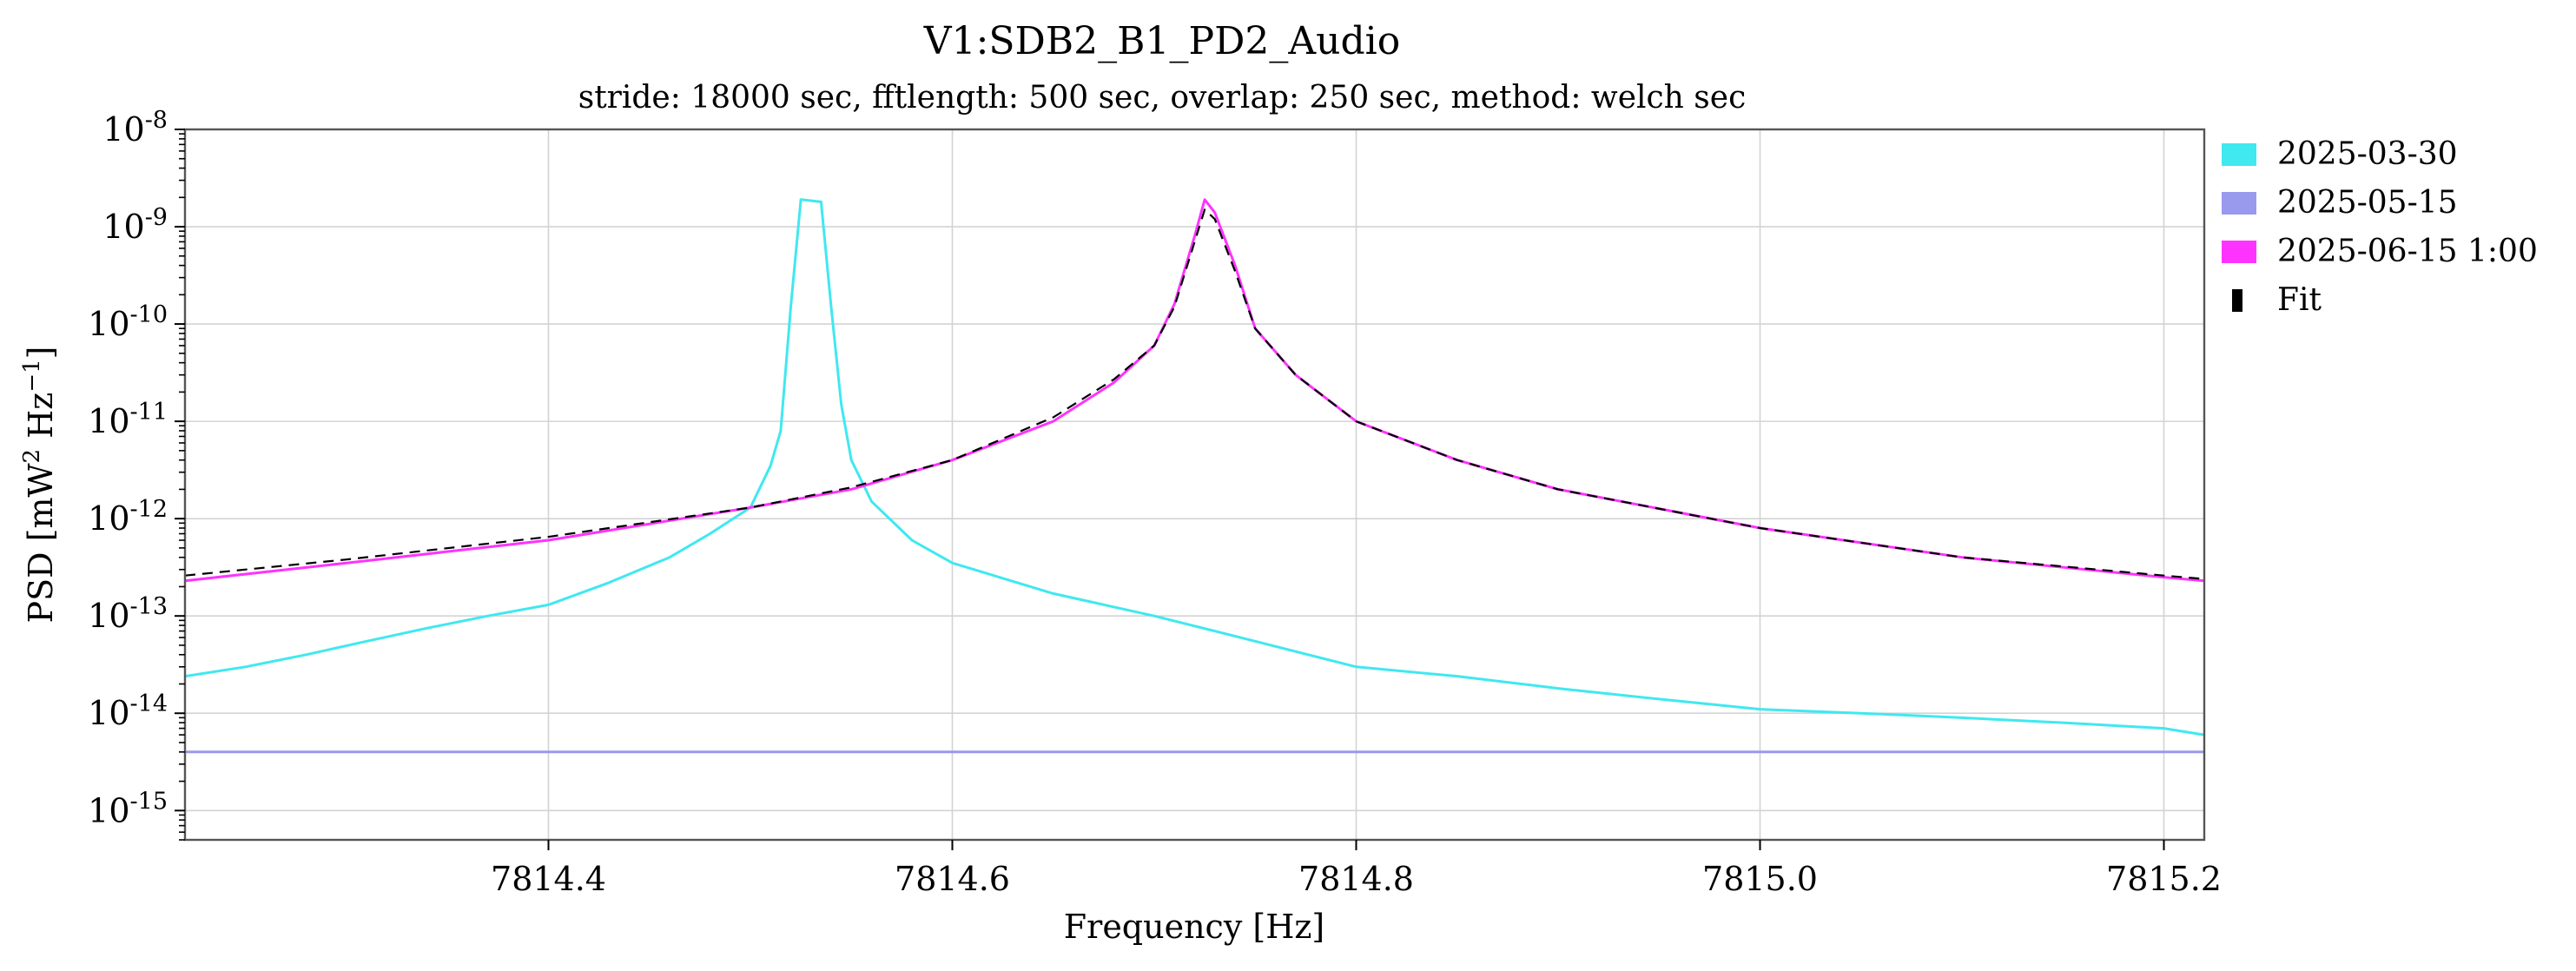  What do you see at coordinates (41, 543) in the screenshot?
I see `y-axis-label-prefix: PSD [mW` at bounding box center [41, 543].